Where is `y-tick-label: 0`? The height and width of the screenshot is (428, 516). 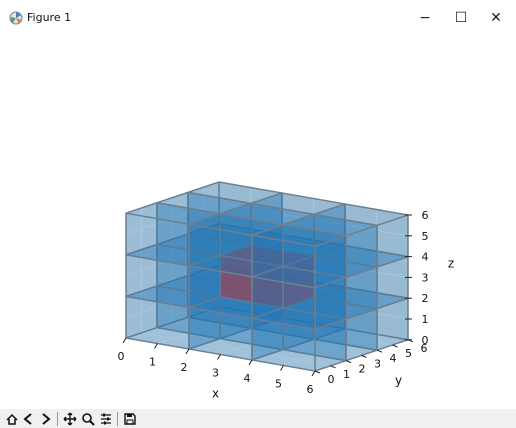 y-tick-label: 0 is located at coordinates (331, 379).